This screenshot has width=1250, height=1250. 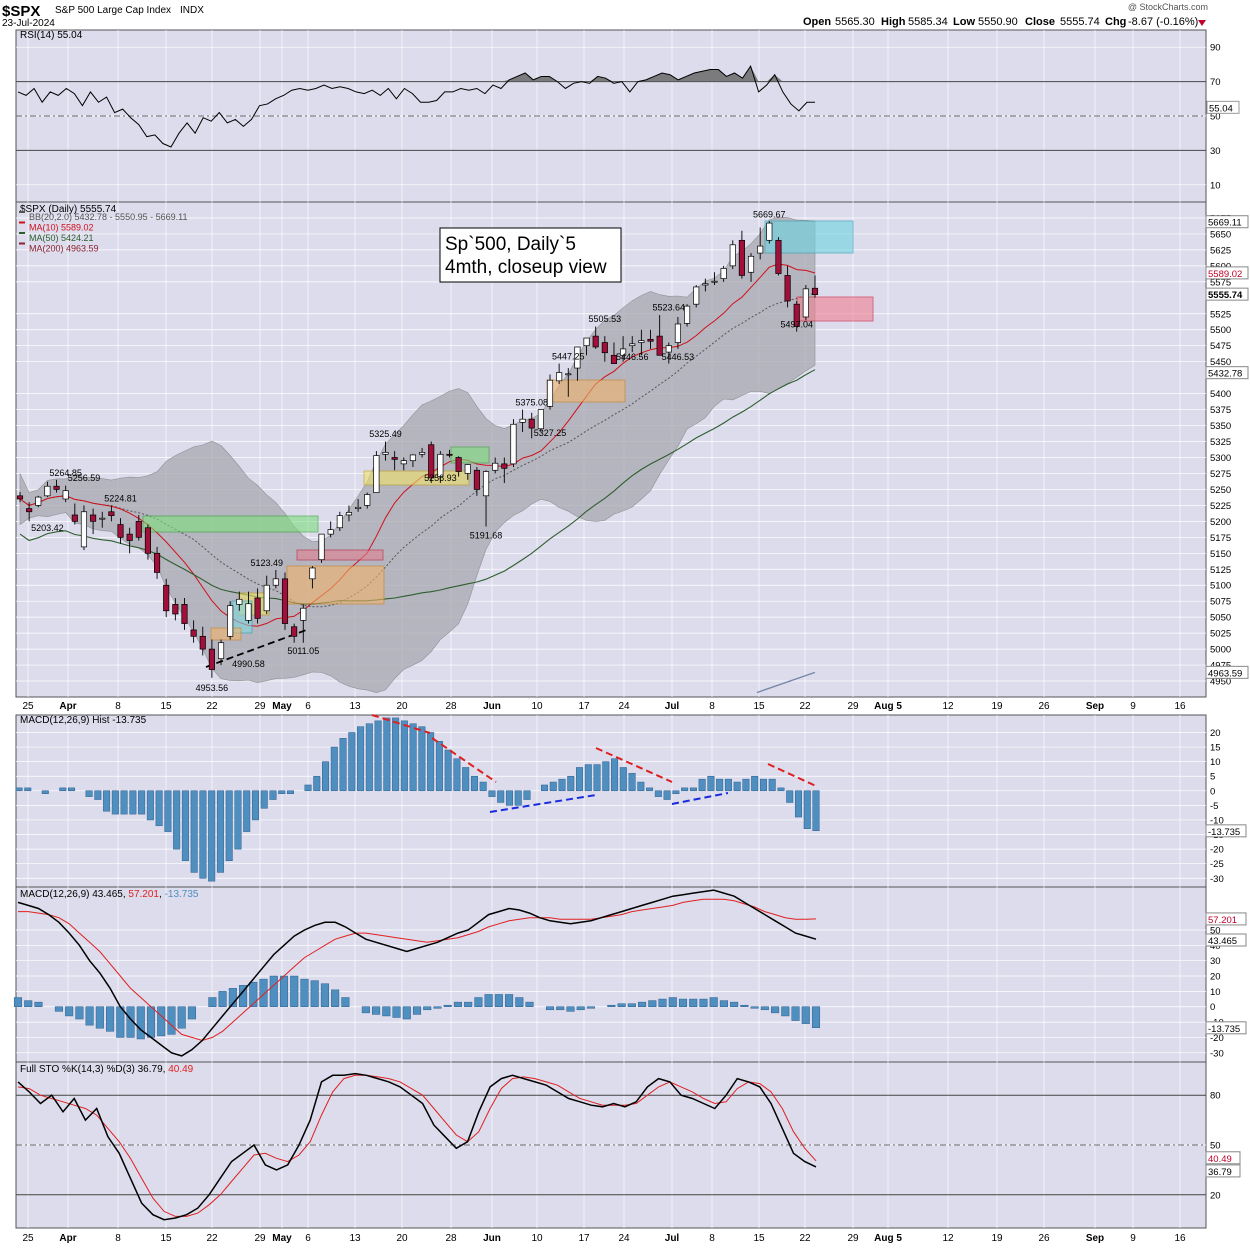 What do you see at coordinates (1212, 1007) in the screenshot?
I see `macd-y-tick: 0` at bounding box center [1212, 1007].